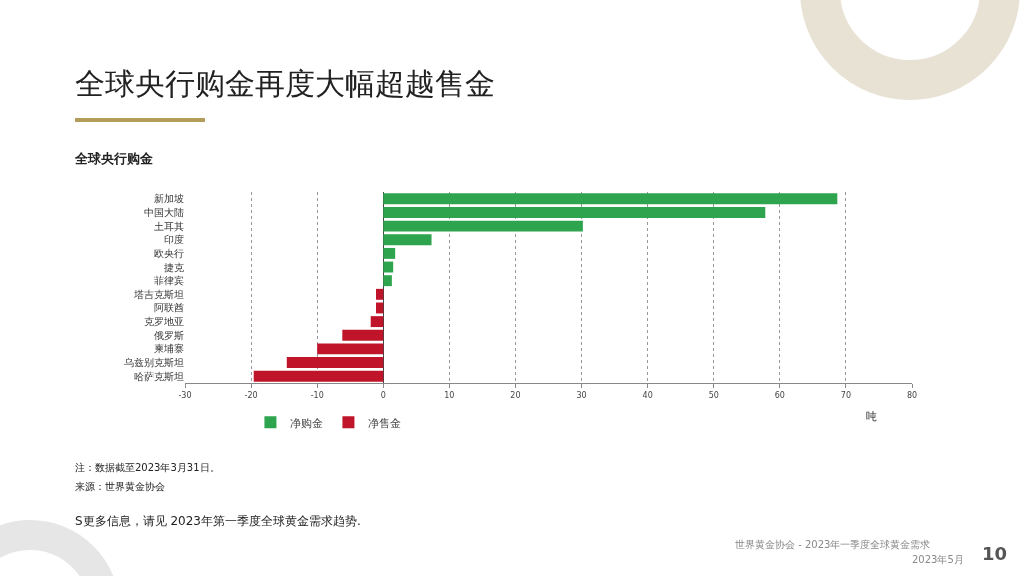 Image resolution: width=1024 pixels, height=576 pixels. I want to click on chart-subtitle: 全球央行购金, so click(114, 159).